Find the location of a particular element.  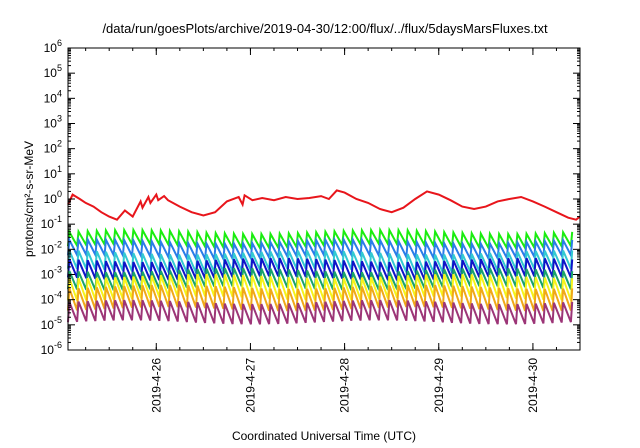

y-tick-label: 10³ is located at coordinates (53, 122).